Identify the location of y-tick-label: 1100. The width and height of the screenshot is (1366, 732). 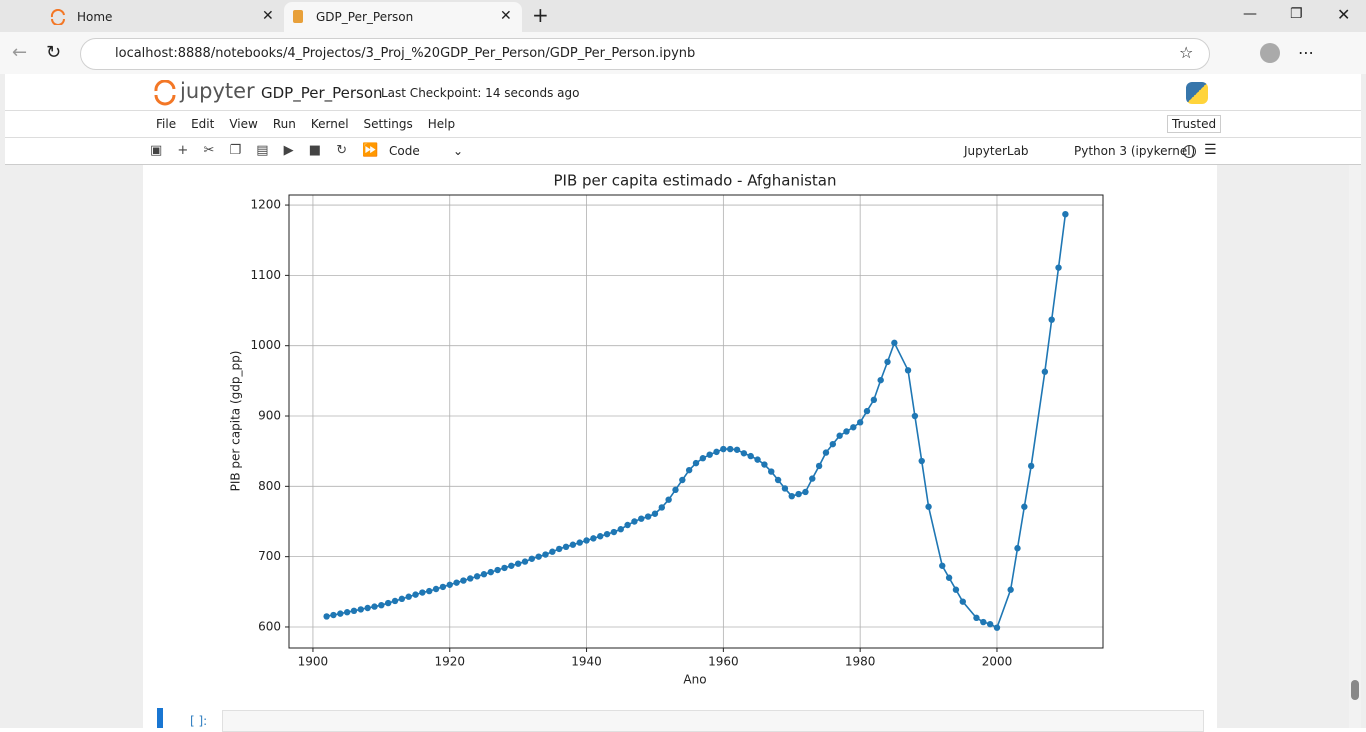
(265, 275).